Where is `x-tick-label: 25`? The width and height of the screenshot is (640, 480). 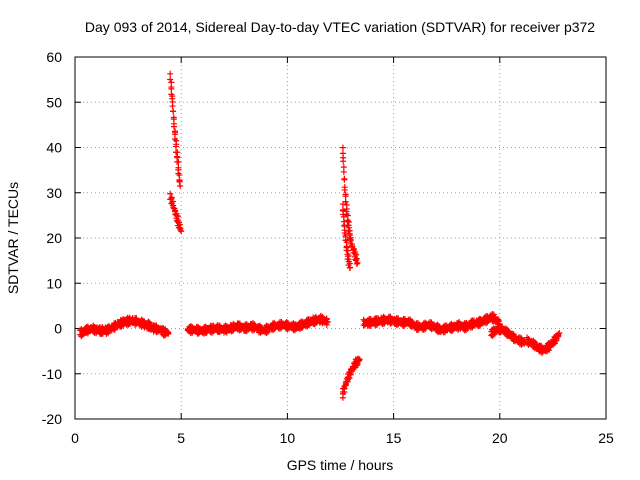 x-tick-label: 25 is located at coordinates (606, 438).